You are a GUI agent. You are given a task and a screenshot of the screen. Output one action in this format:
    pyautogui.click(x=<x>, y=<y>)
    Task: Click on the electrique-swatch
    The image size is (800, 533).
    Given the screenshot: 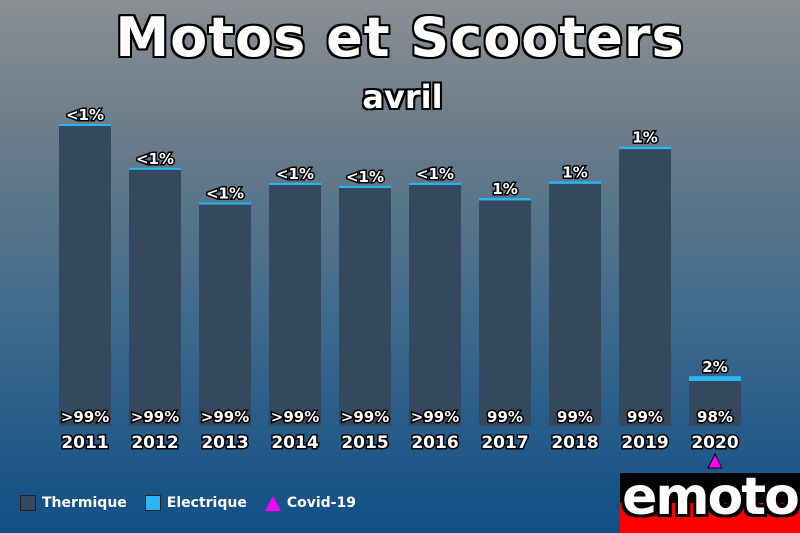 What is the action you would take?
    pyautogui.click(x=152, y=503)
    